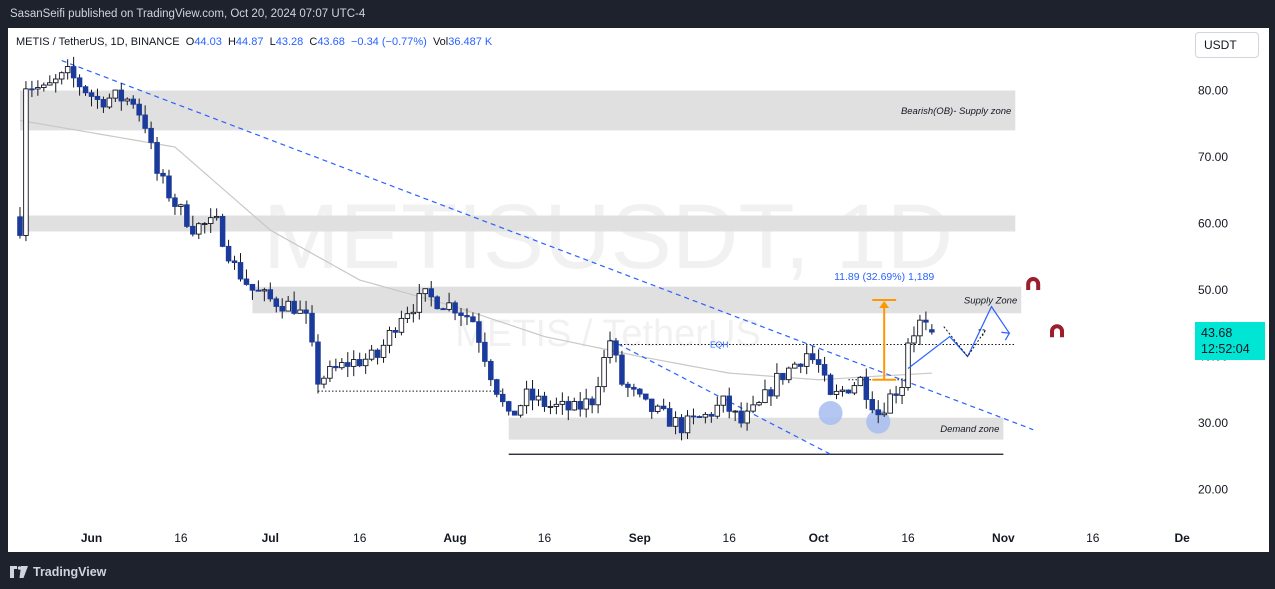 The image size is (1275, 589). I want to click on tradingview-logo-text: TradingView, so click(70, 572).